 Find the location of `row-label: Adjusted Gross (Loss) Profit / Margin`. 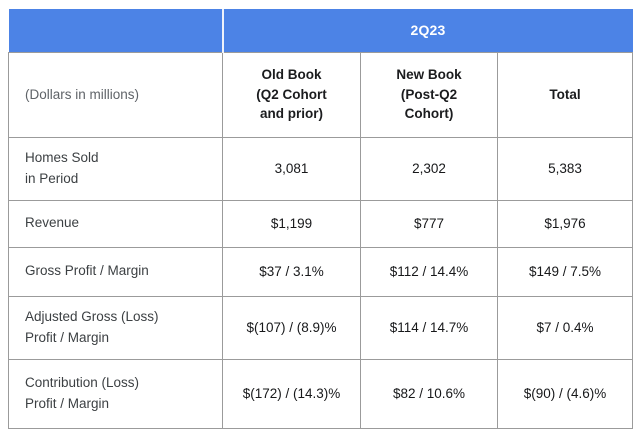

row-label: Adjusted Gross (Loss) Profit / Margin is located at coordinates (115, 327).